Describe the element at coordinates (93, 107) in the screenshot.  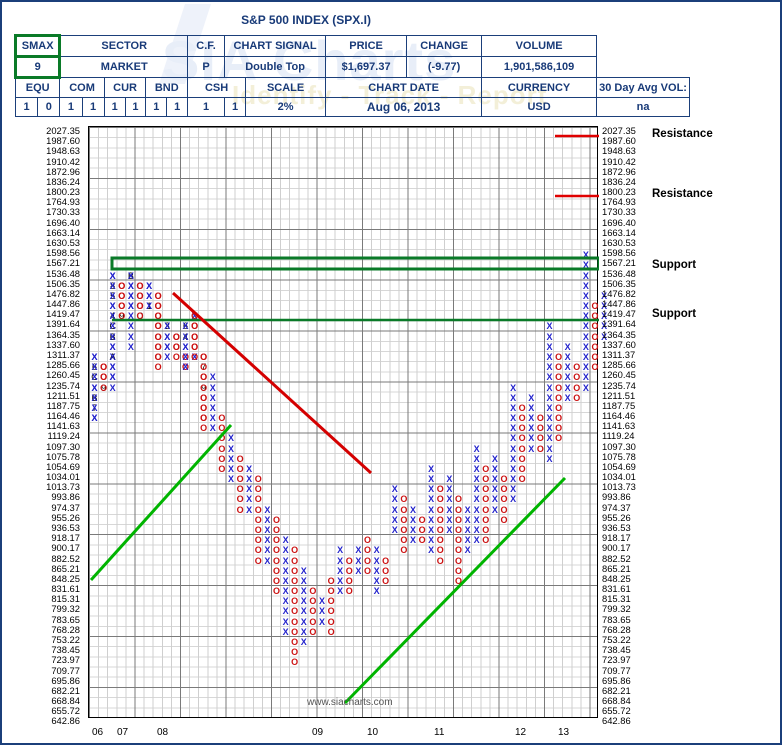
I see `value-com-2: 1` at that location.